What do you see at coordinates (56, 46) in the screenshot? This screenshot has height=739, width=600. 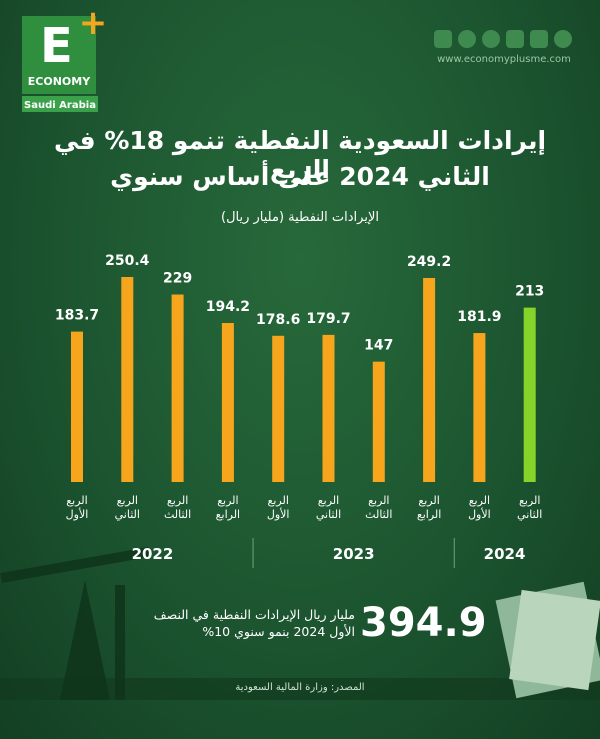 I see `logo-letter: E` at bounding box center [56, 46].